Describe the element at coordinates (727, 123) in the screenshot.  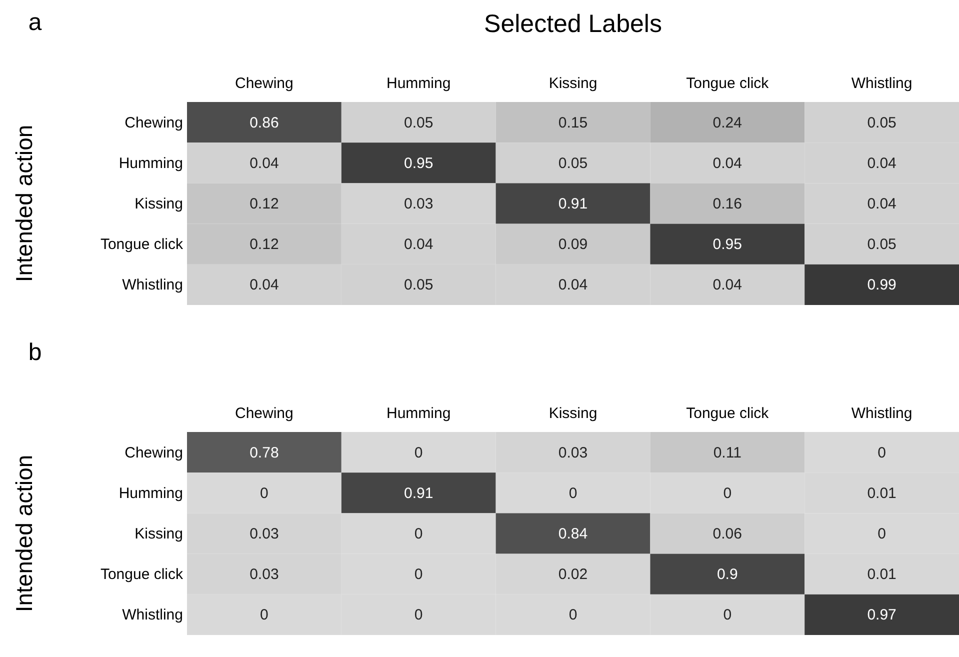
I see `data-label: 0.24` at that location.